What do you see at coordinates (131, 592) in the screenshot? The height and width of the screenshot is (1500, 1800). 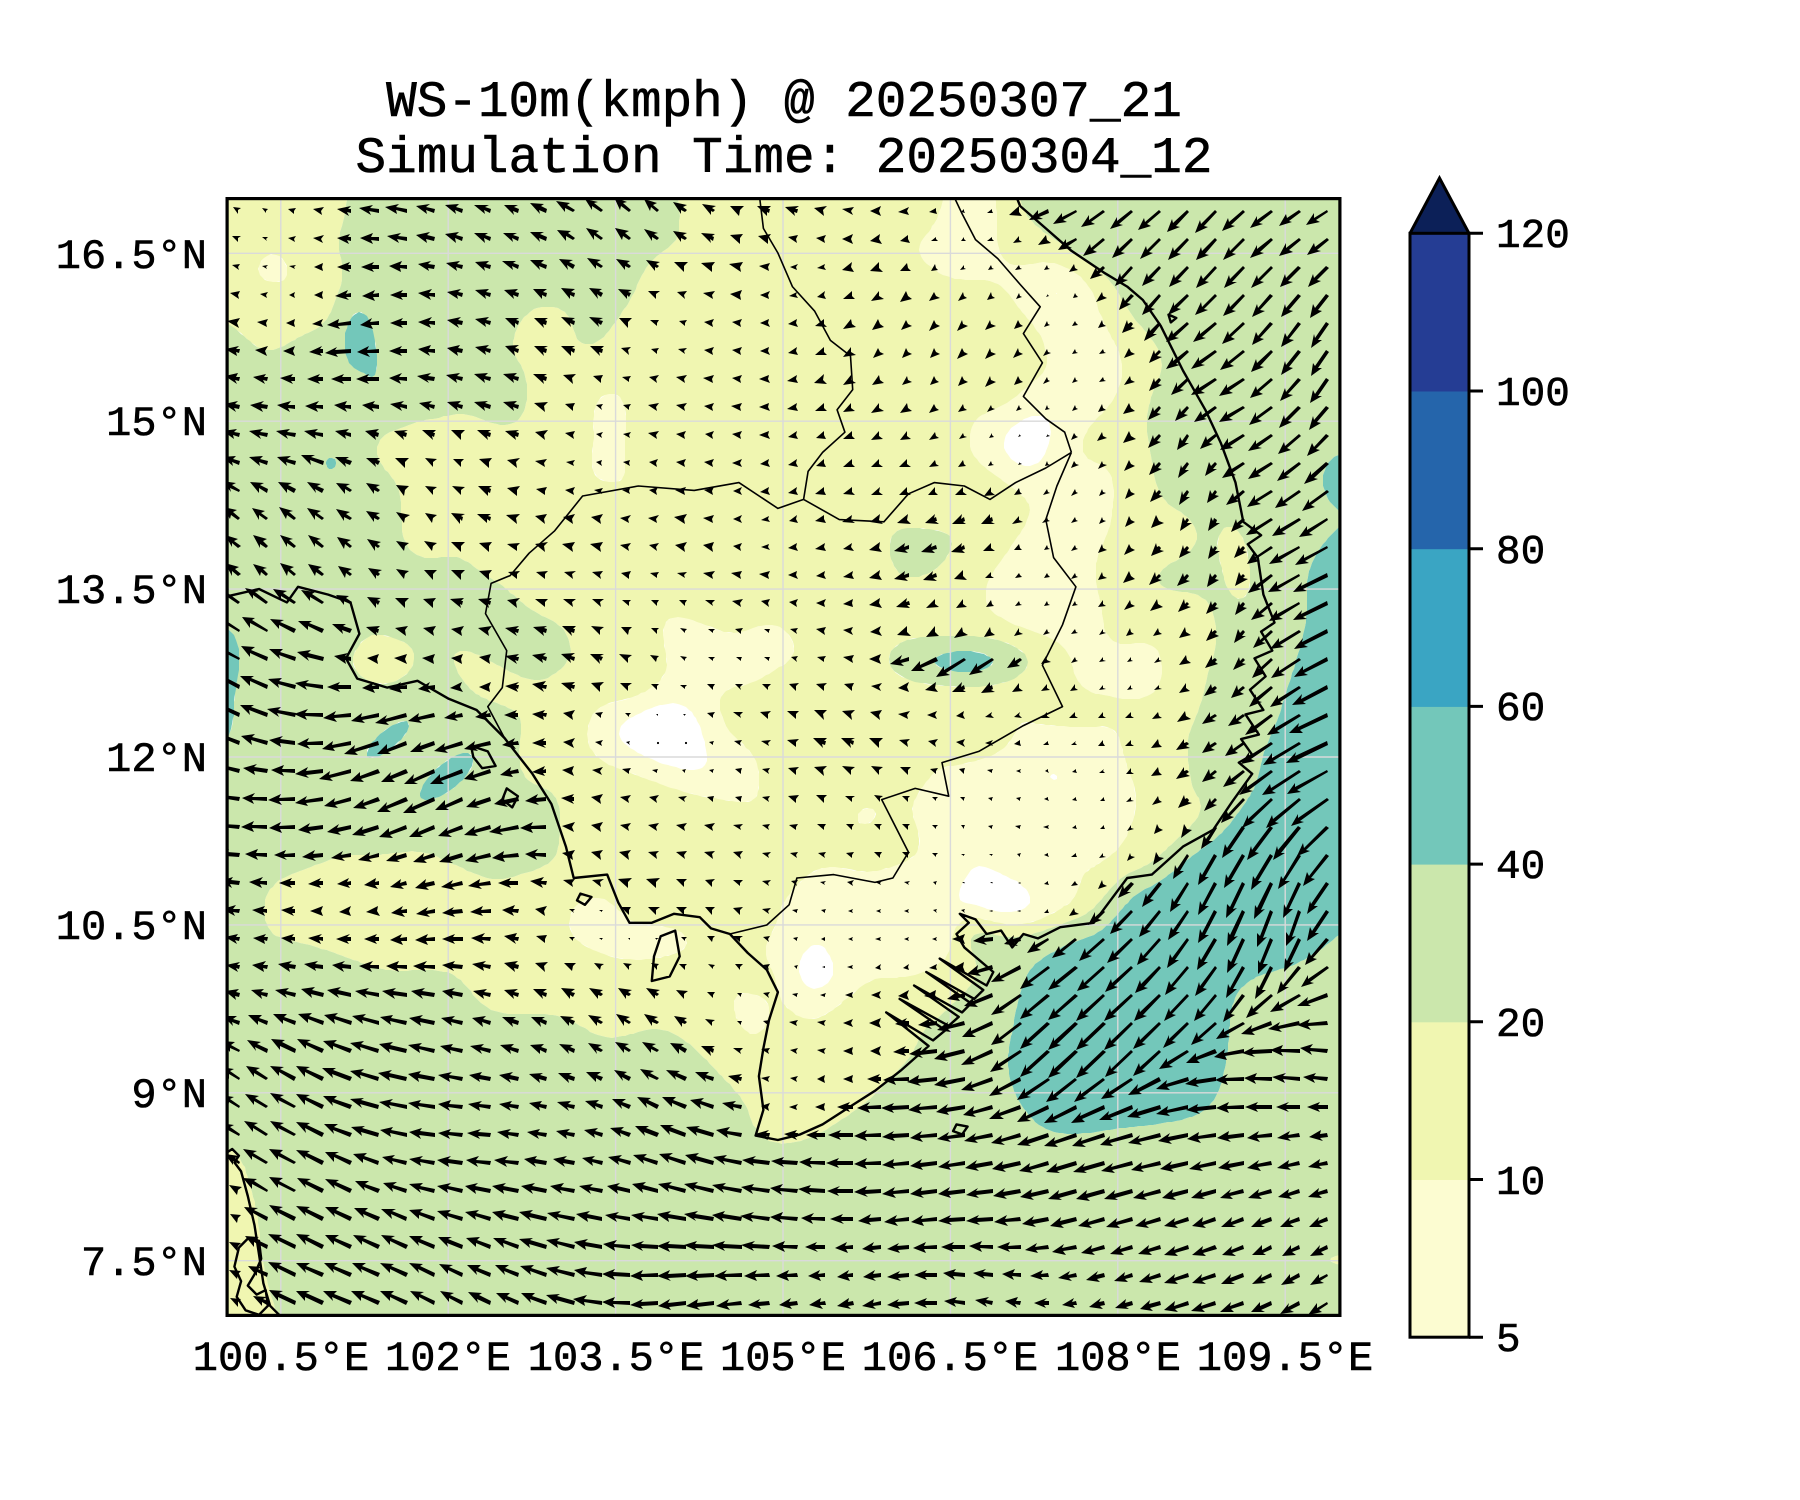 I see `svg-text: 13.5°N` at bounding box center [131, 592].